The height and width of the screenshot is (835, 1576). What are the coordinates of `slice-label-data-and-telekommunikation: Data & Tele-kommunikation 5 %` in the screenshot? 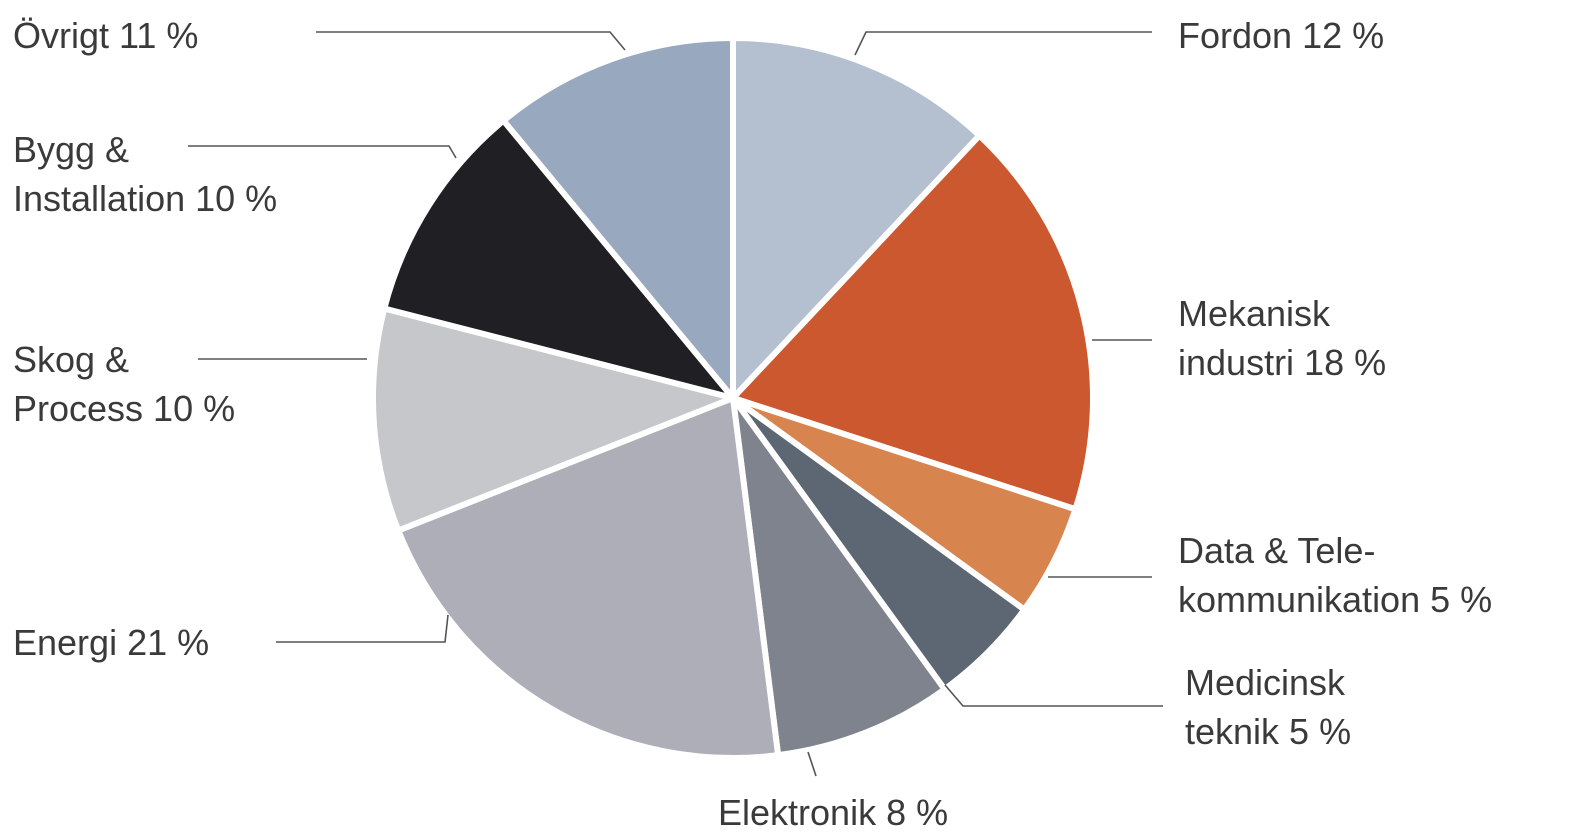 It's located at (1335, 575).